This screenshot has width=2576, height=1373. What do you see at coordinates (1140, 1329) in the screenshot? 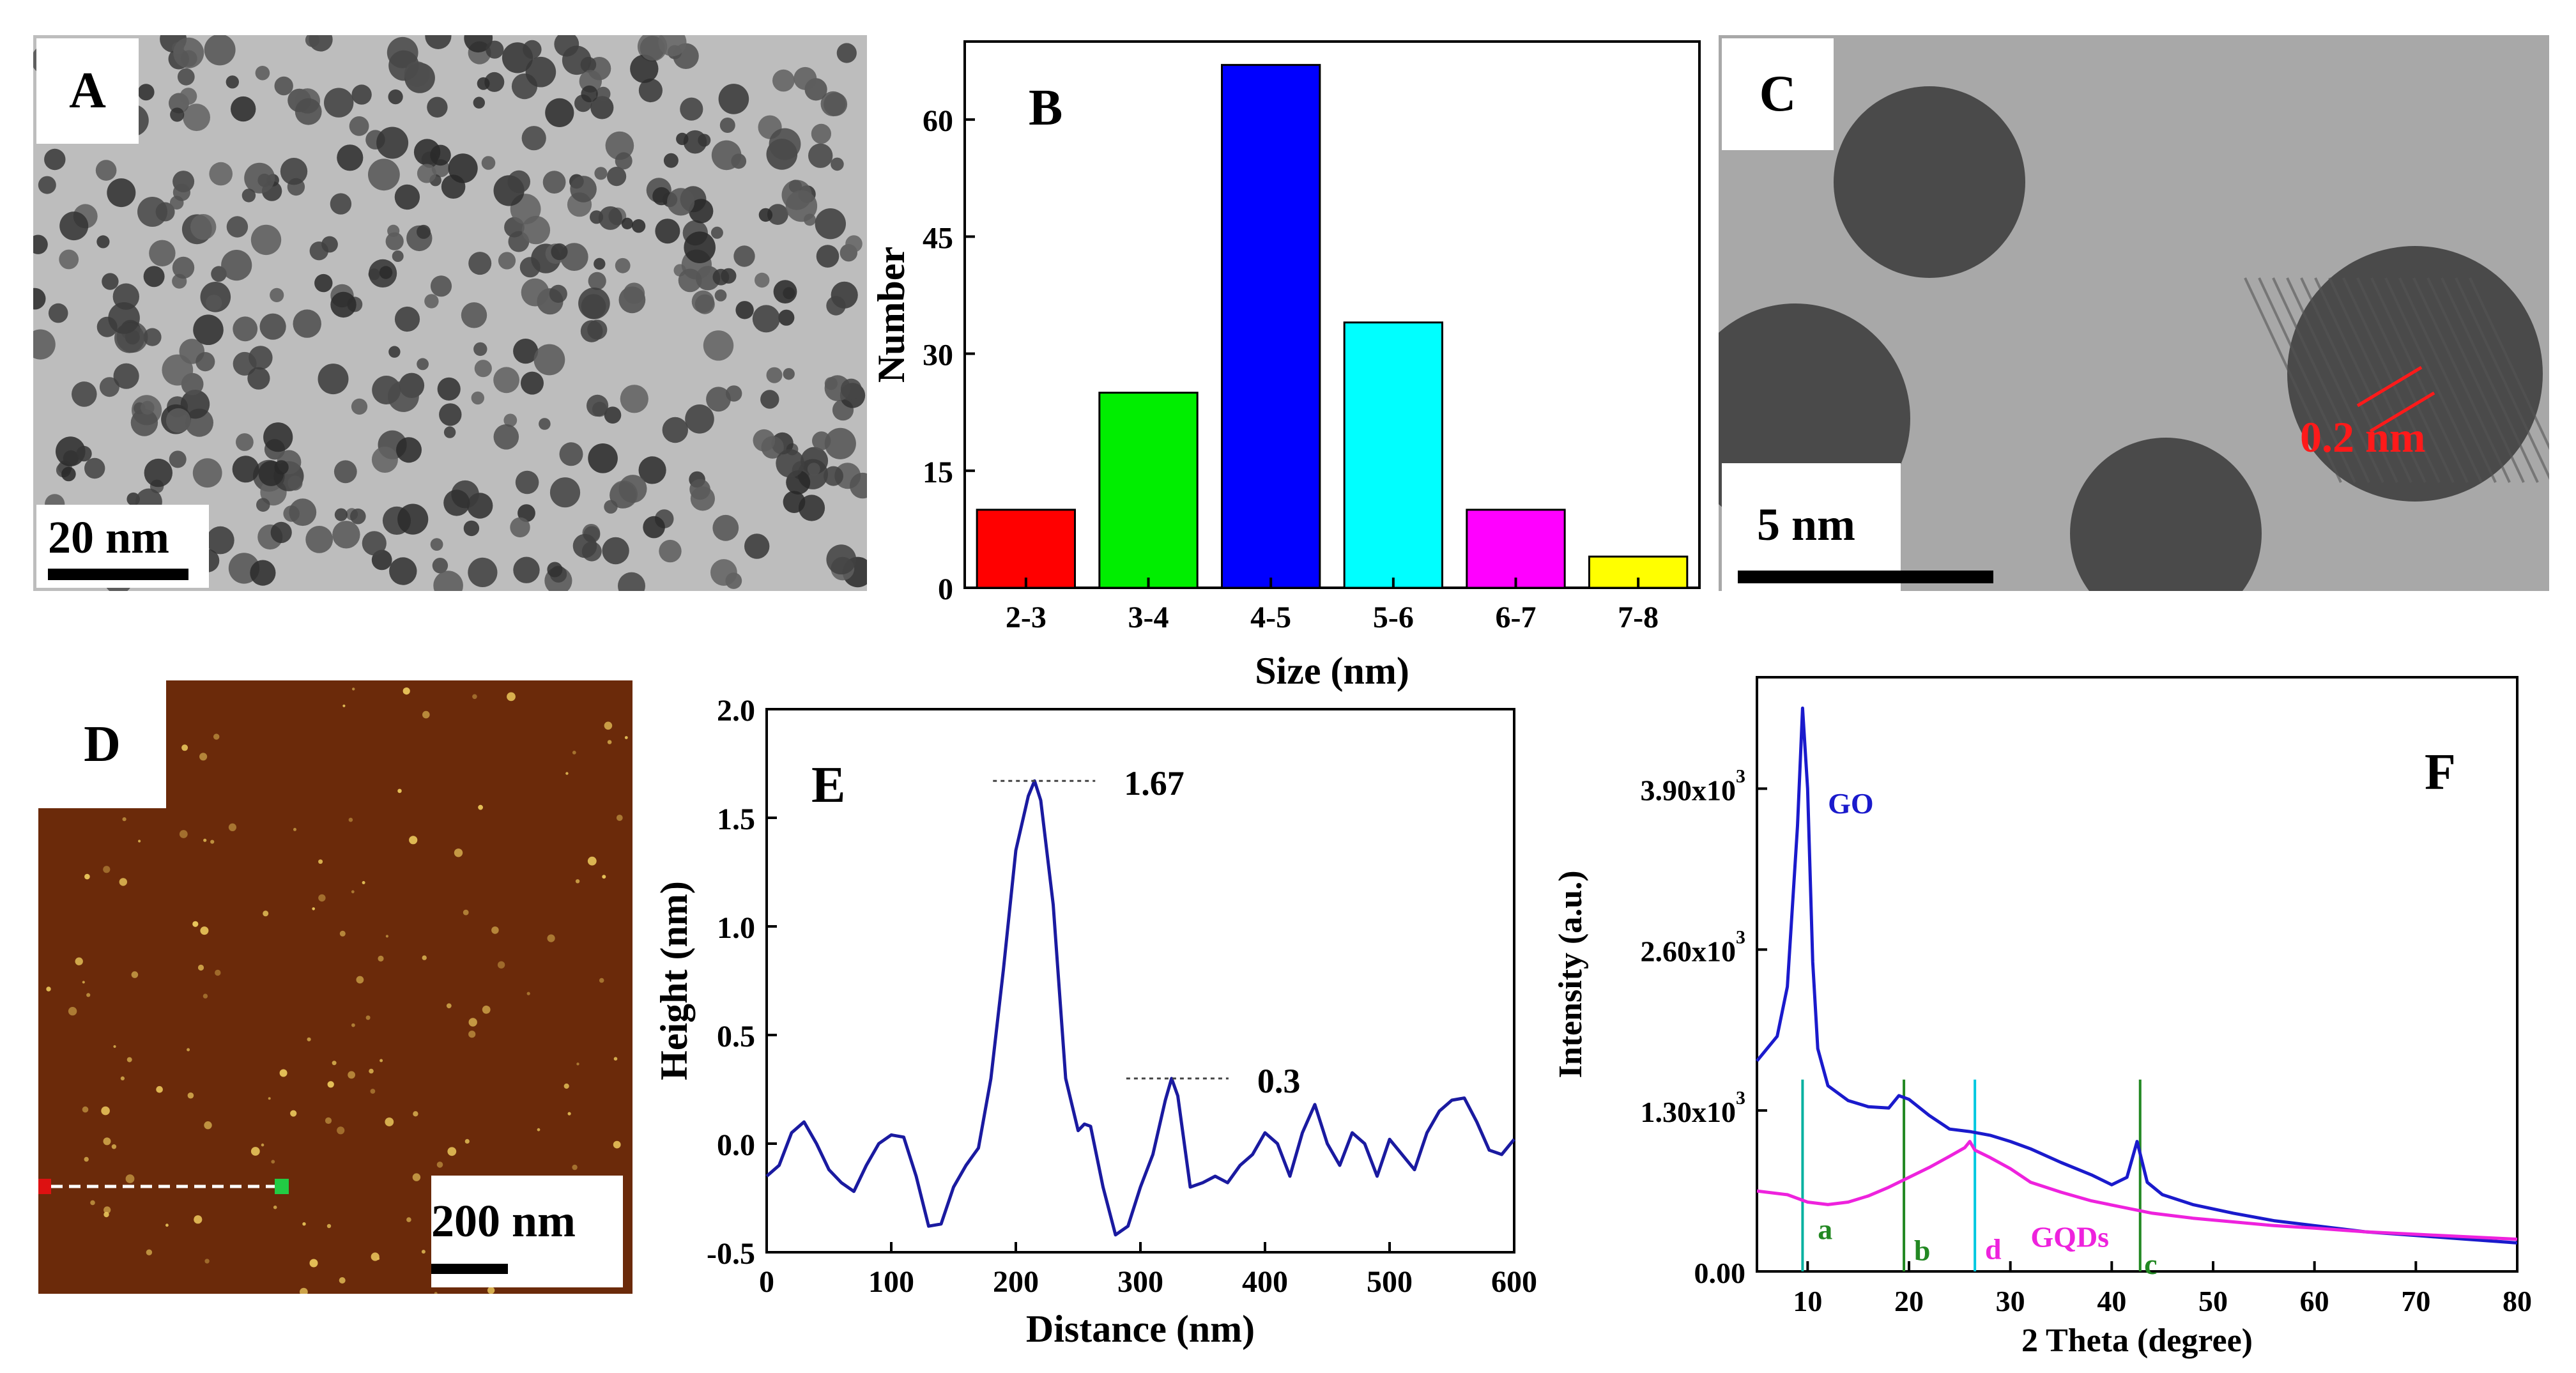
I see `x-axis-label: Distance (nm)` at bounding box center [1140, 1329].